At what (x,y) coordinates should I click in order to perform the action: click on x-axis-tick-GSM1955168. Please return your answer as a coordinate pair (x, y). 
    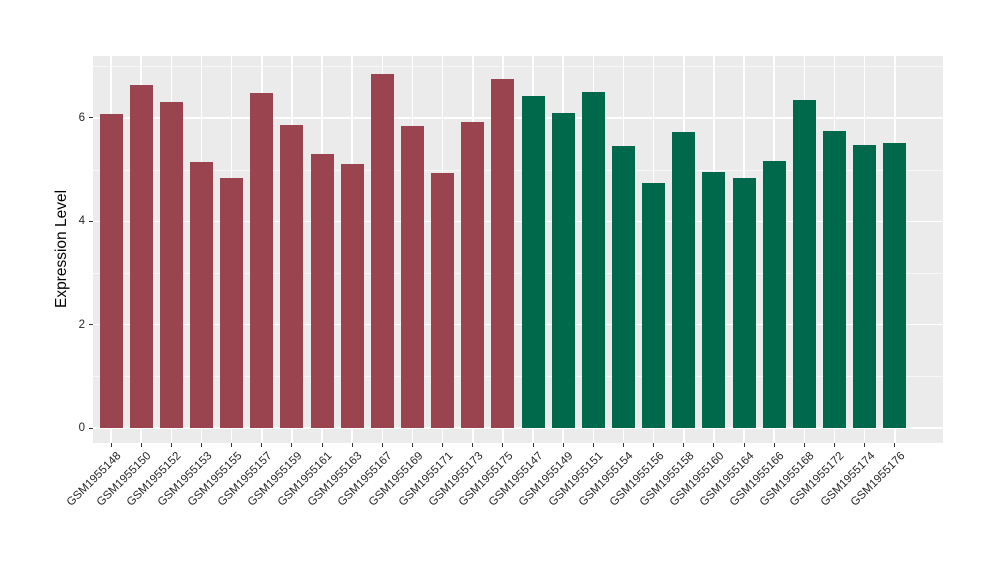
    Looking at the image, I should click on (804, 445).